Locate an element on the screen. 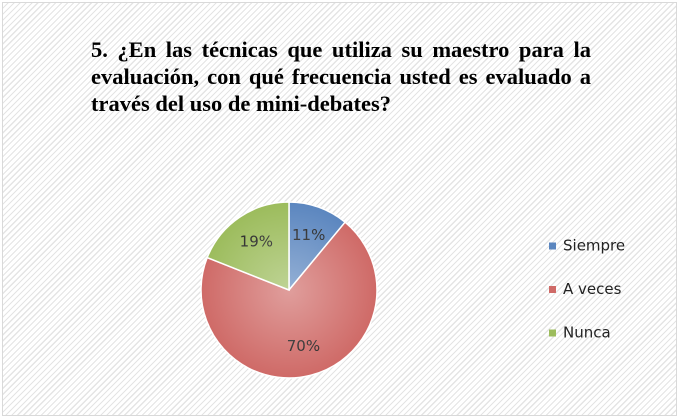 The height and width of the screenshot is (420, 681). data-label: 11% is located at coordinates (308, 235).